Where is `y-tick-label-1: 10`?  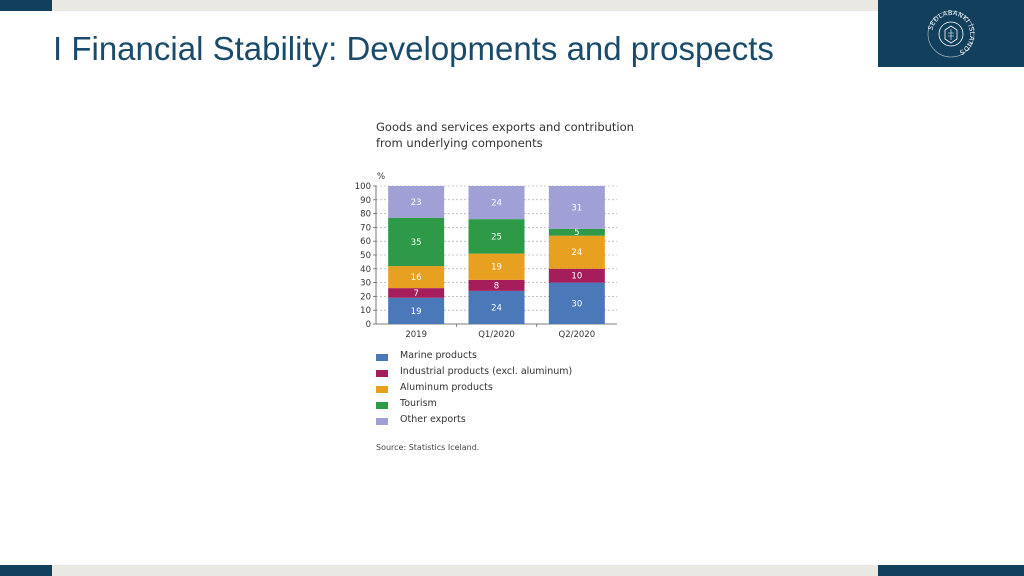 y-tick-label-1: 10 is located at coordinates (365, 311).